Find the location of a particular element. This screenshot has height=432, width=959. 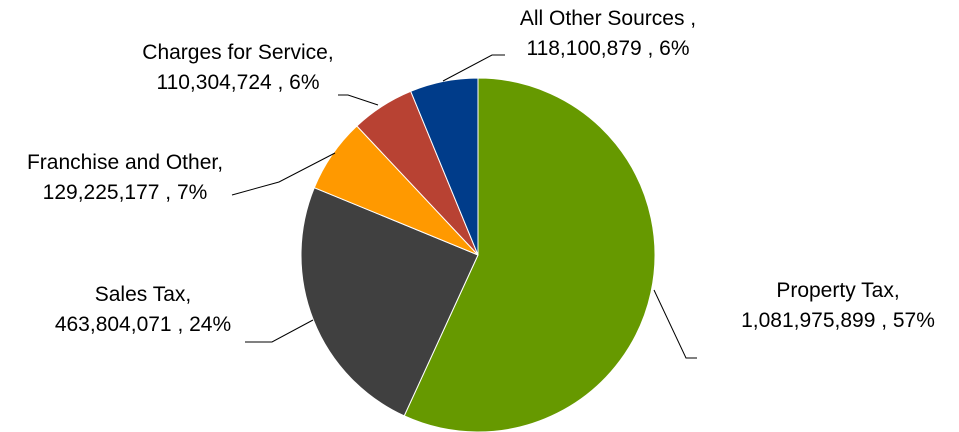

data-label-franchise-and-other-value: 129,225,177 , 7% is located at coordinates (125, 192).